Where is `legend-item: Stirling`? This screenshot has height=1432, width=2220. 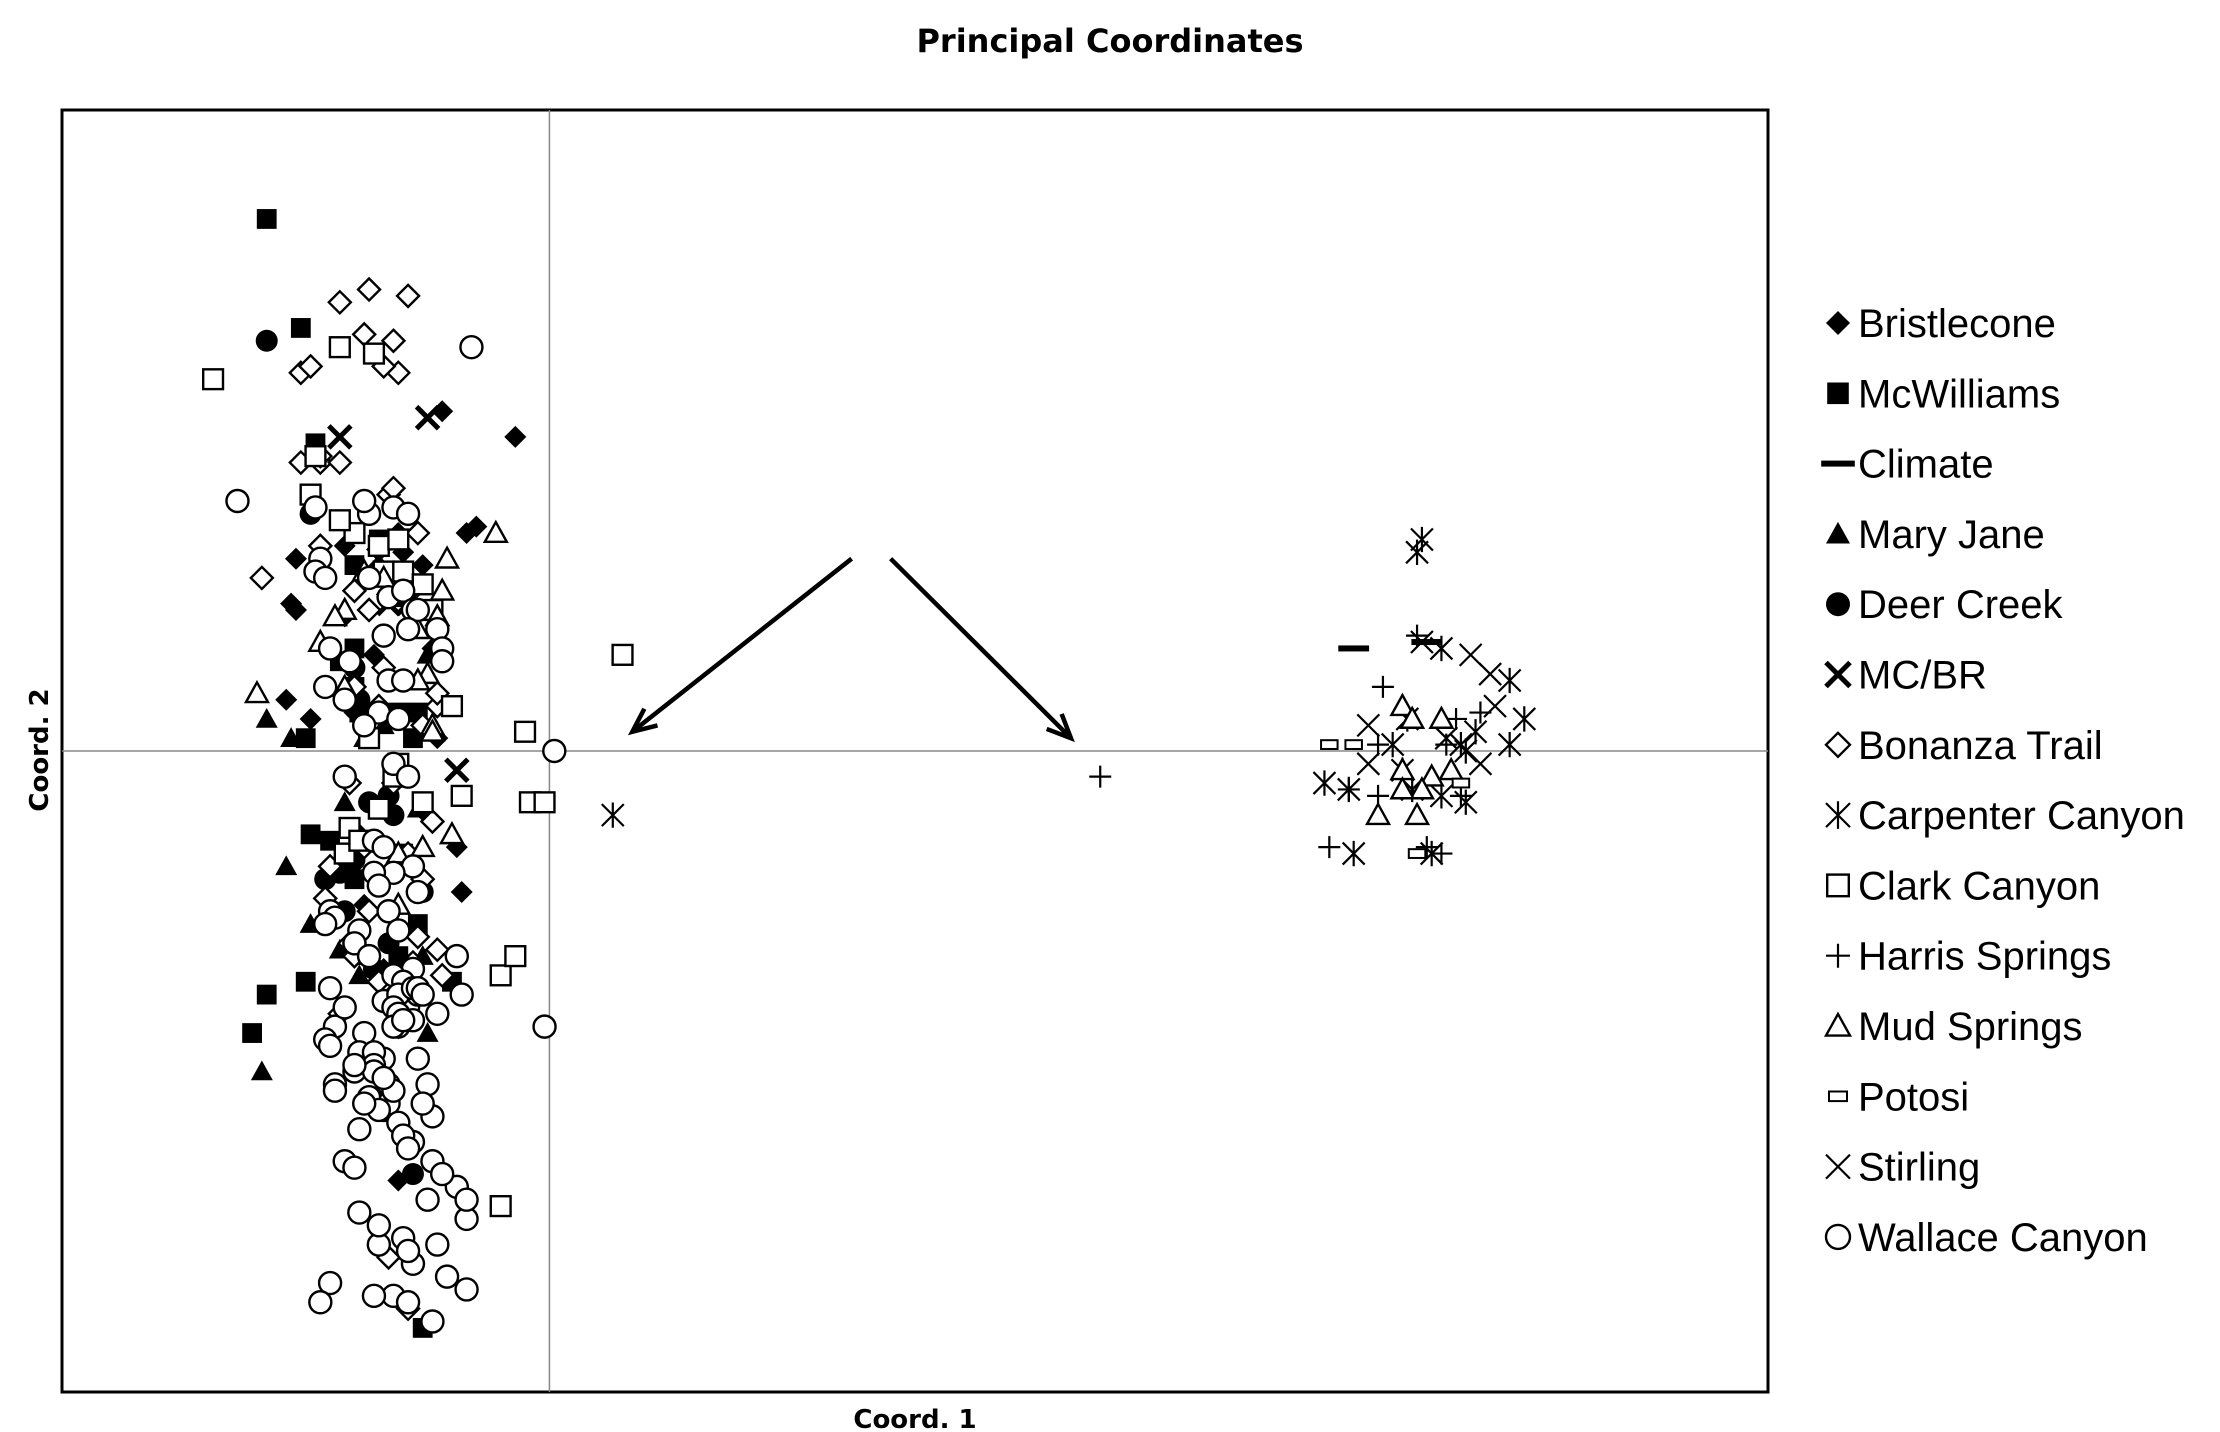 legend-item: Stirling is located at coordinates (1903, 1168).